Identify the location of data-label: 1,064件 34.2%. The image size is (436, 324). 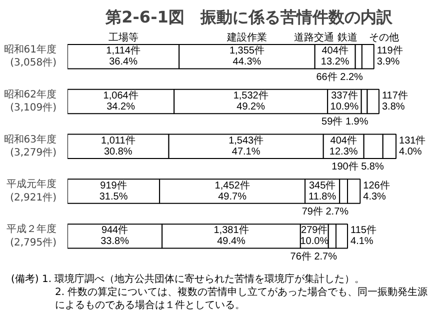
(120, 101).